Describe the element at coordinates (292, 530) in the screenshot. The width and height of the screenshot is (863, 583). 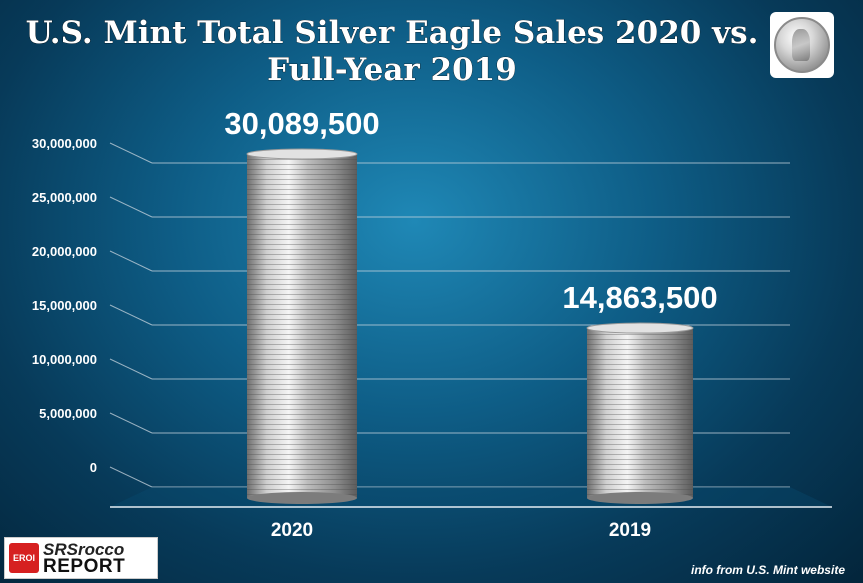
I see `x-tick-label-2020: 2020` at that location.